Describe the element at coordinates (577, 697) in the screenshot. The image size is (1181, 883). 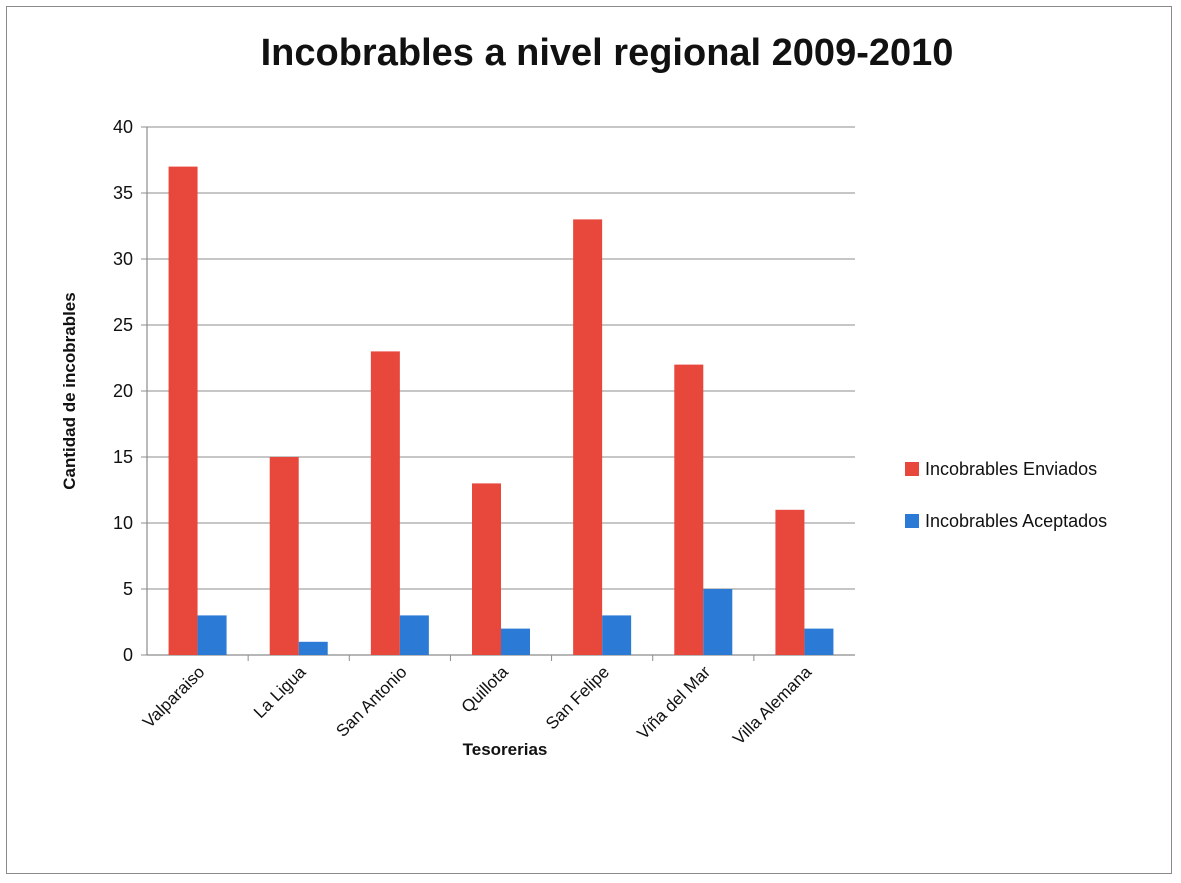
I see `x-category-label: San Felipe` at that location.